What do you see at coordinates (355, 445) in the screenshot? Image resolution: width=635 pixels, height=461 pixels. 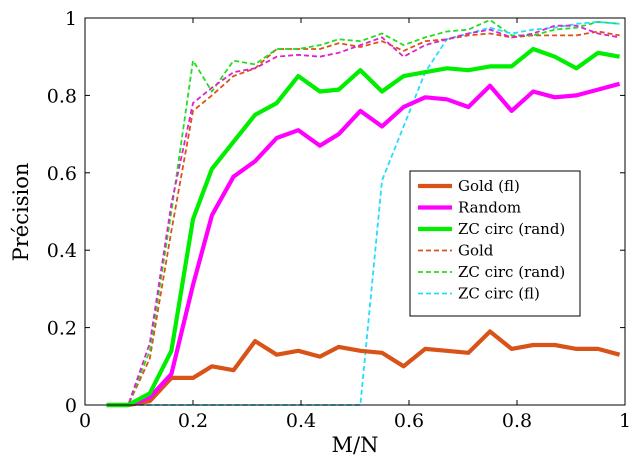 I see `x-axis-label: M/N` at bounding box center [355, 445].